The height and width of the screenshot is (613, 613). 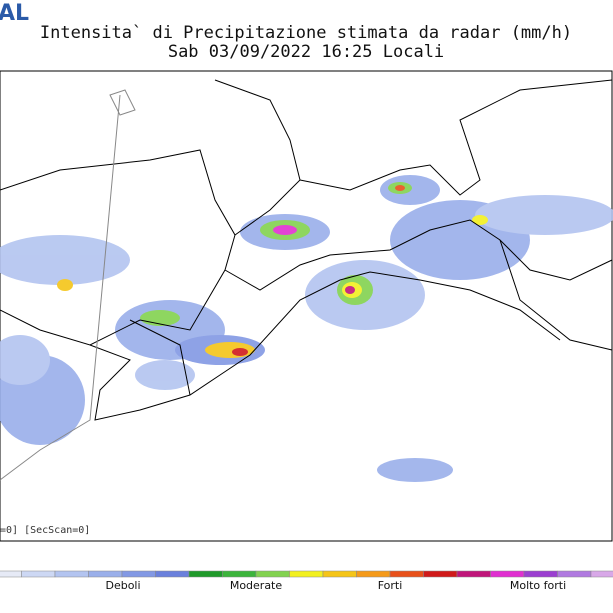 What do you see at coordinates (122, 585) in the screenshot?
I see `legend-label: Deboli` at bounding box center [122, 585].